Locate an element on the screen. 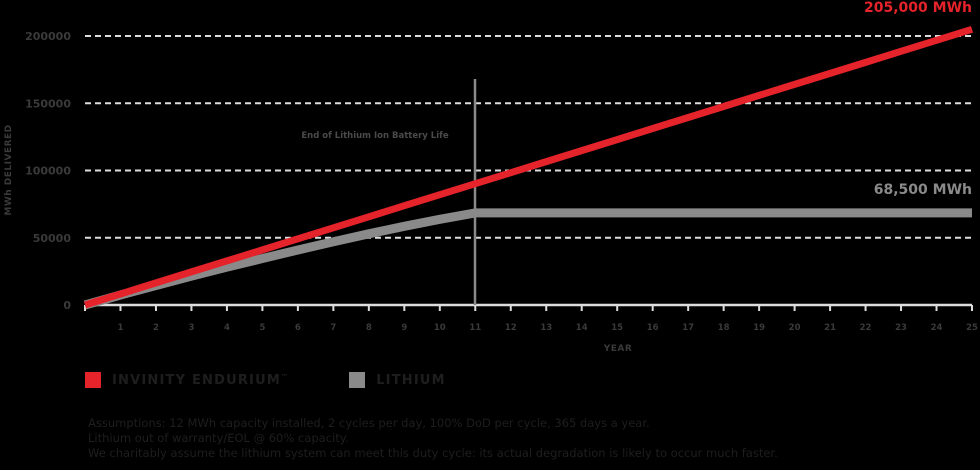  x-tick-label: 1 is located at coordinates (121, 328).